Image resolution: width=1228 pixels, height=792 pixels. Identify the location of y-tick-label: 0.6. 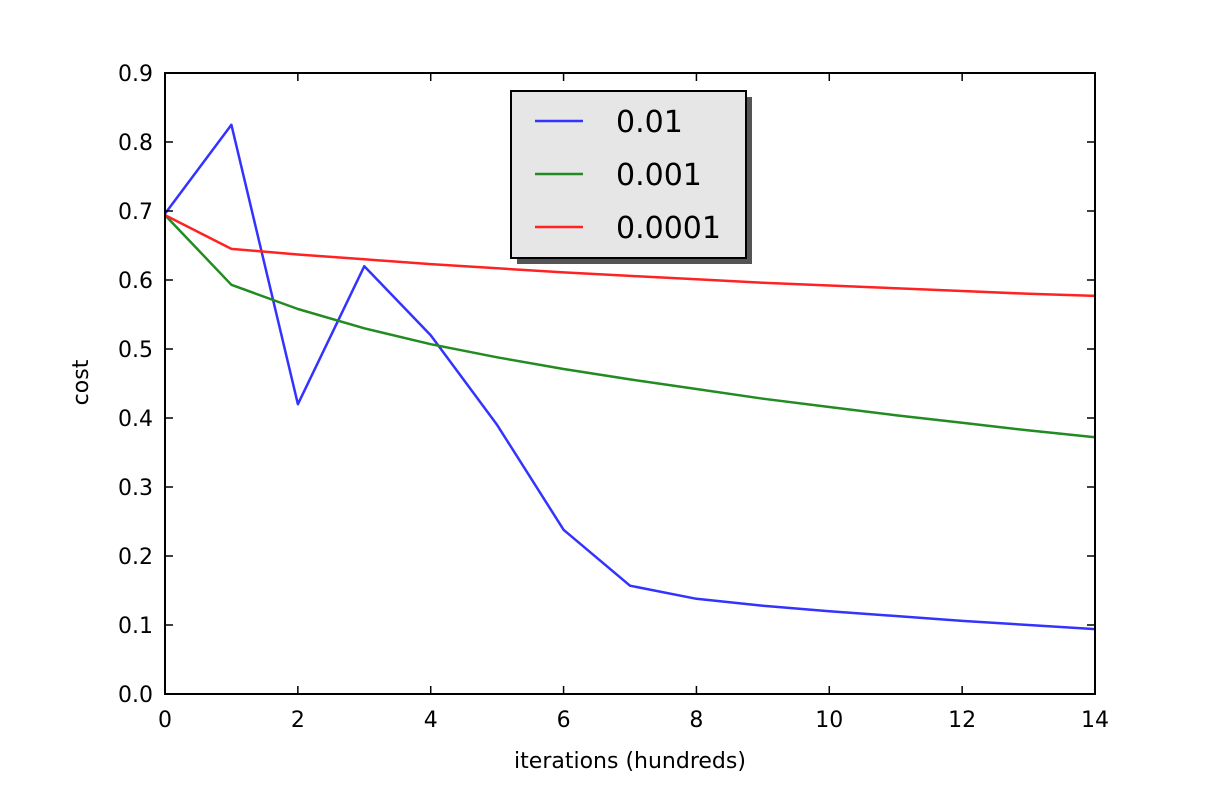
(135, 281).